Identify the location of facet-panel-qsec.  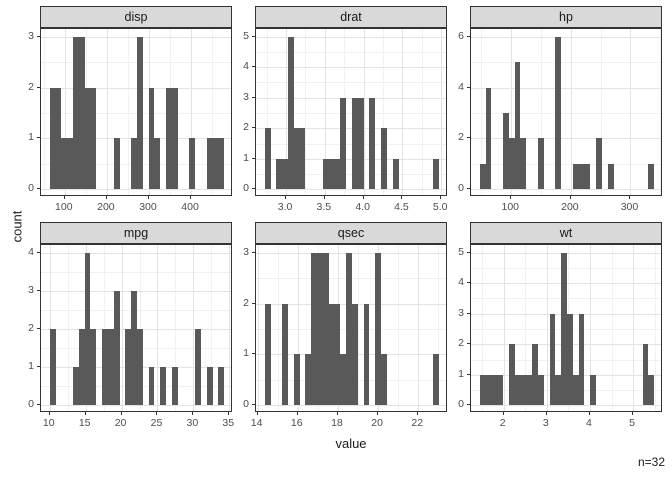
(351, 328).